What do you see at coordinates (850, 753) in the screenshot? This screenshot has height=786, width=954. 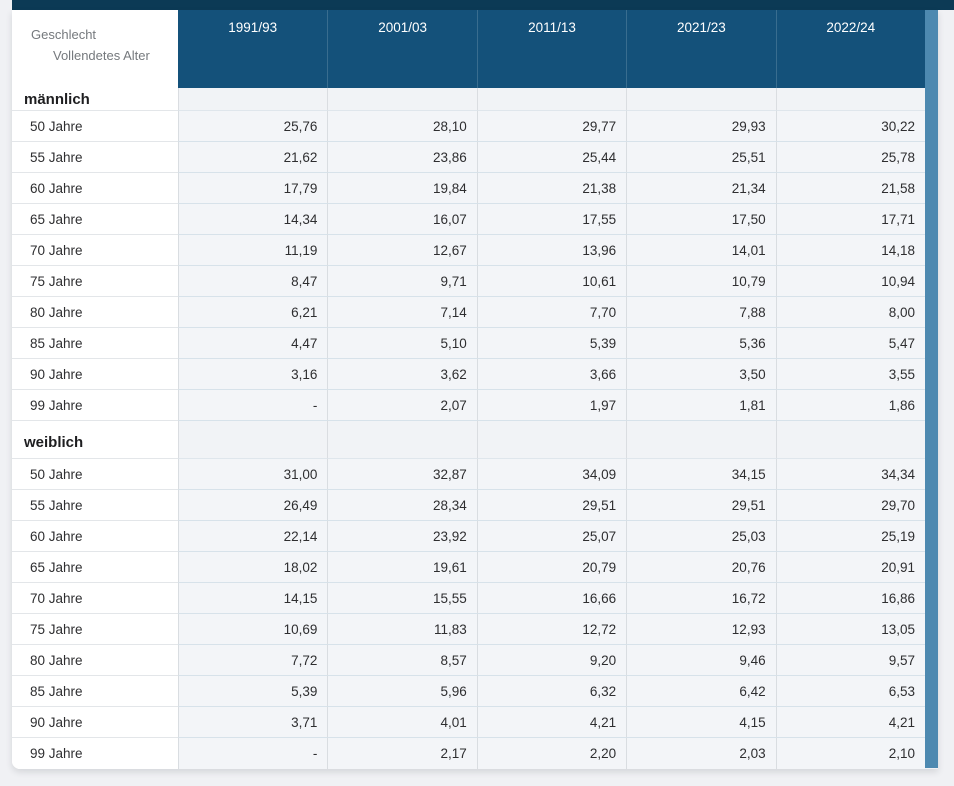 I see `value-cell: 2,10` at bounding box center [850, 753].